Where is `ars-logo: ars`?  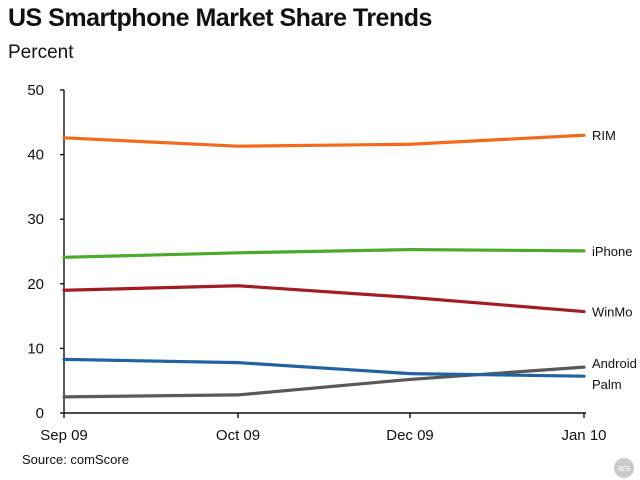
ars-logo: ars is located at coordinates (624, 468).